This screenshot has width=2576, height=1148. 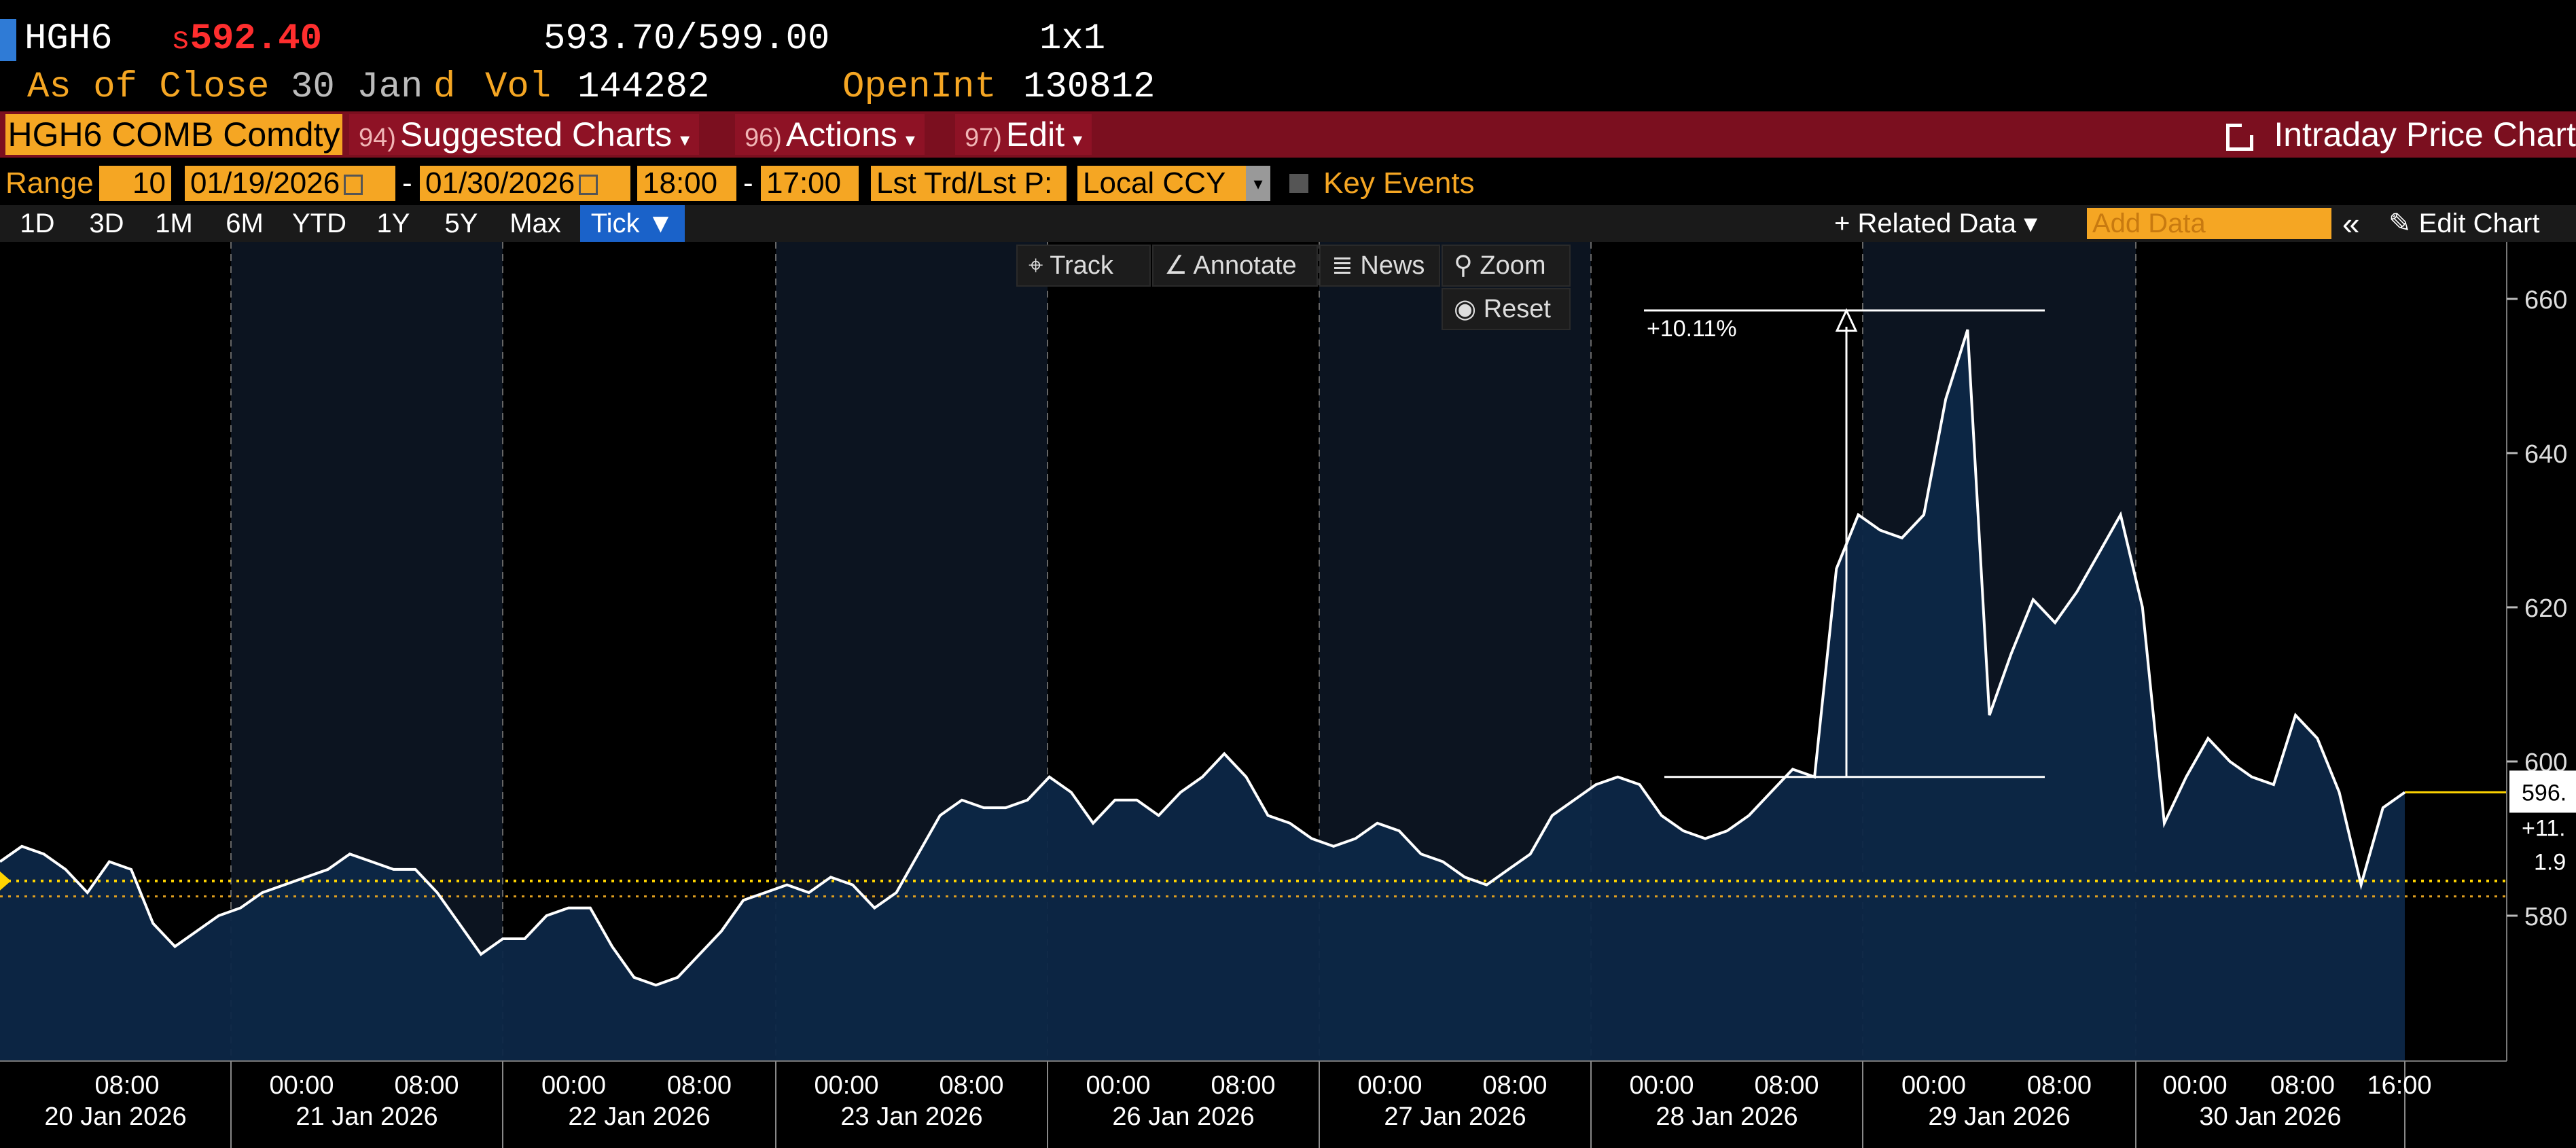 What do you see at coordinates (5, 881) in the screenshot?
I see `prev-close-marker` at bounding box center [5, 881].